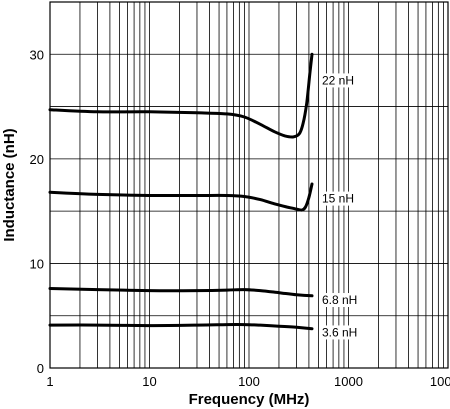  I want to click on series-line-15-nh, so click(181, 197).